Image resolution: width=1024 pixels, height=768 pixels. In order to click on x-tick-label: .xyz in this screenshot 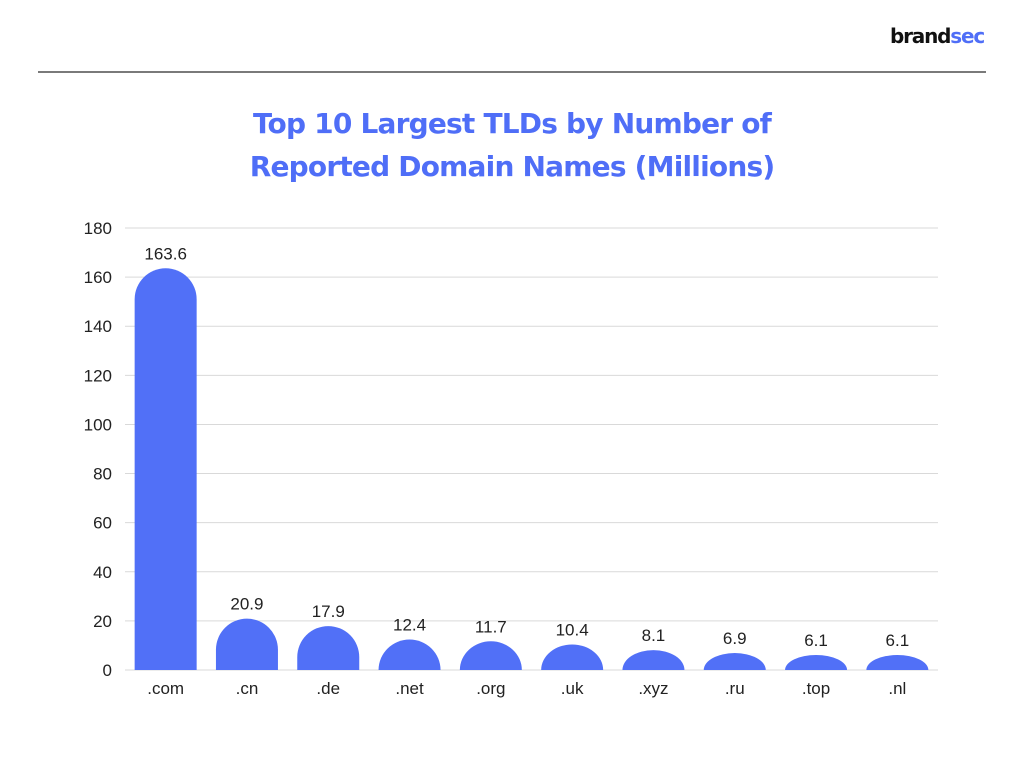, I will do `click(653, 688)`.